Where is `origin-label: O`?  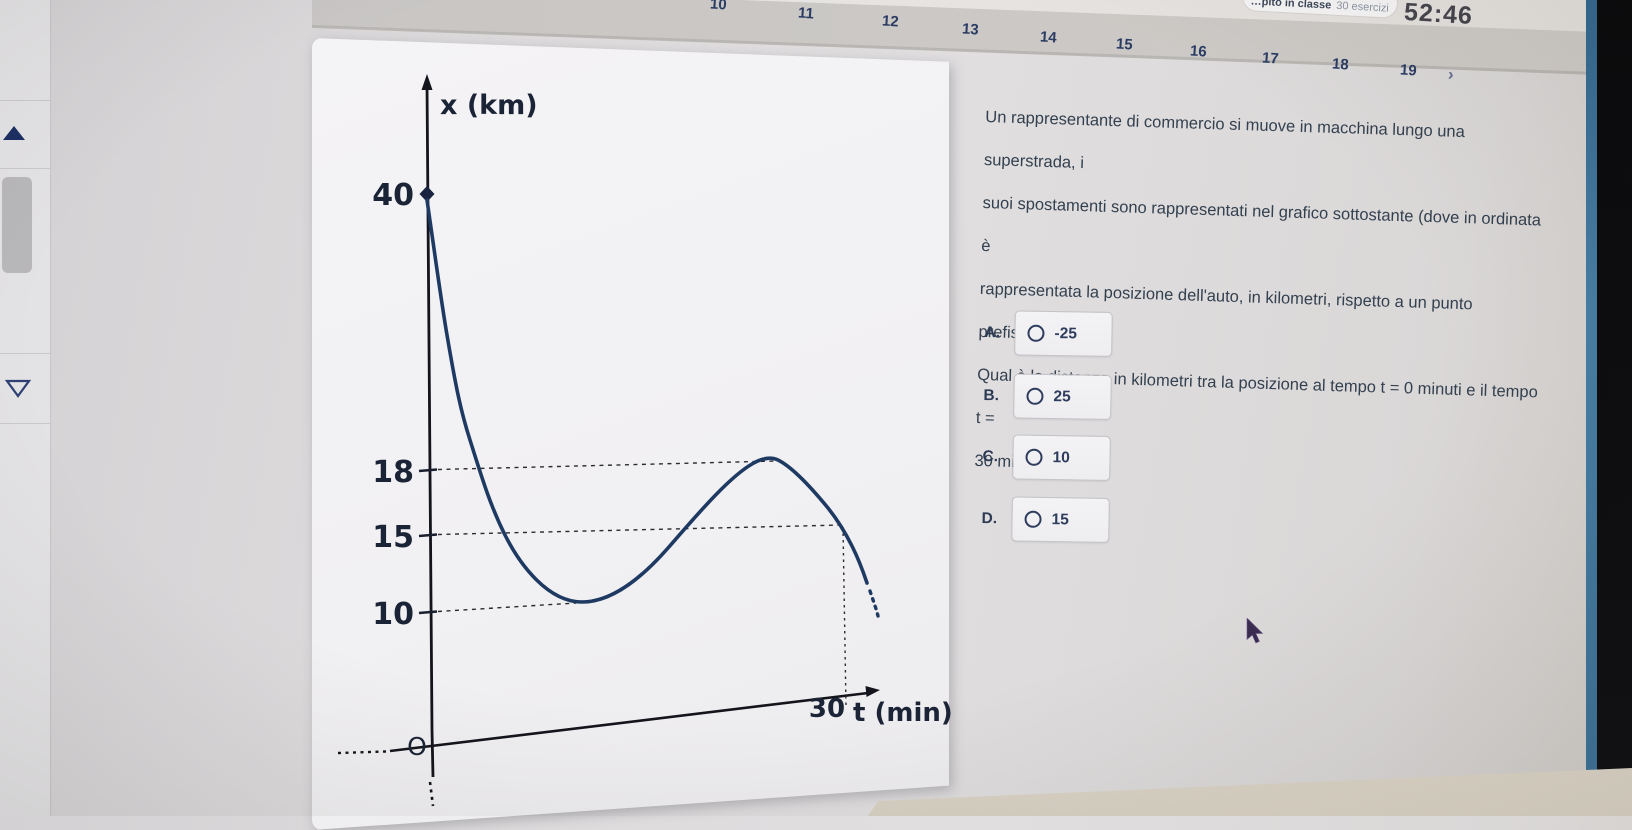
origin-label: O is located at coordinates (417, 746).